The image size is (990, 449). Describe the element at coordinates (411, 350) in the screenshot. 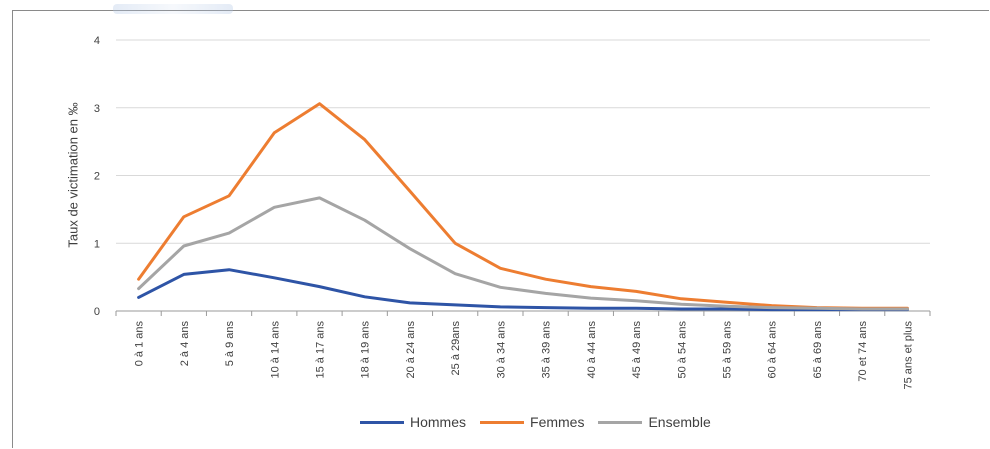

I see `x-tick-label: 20 à 24 ans` at that location.